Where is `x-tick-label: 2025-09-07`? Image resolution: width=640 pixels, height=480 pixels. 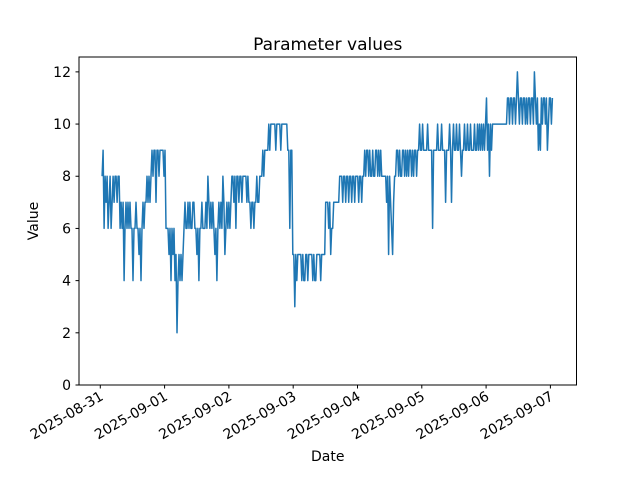 x-tick-label: 2025-09-07 is located at coordinates (517, 416).